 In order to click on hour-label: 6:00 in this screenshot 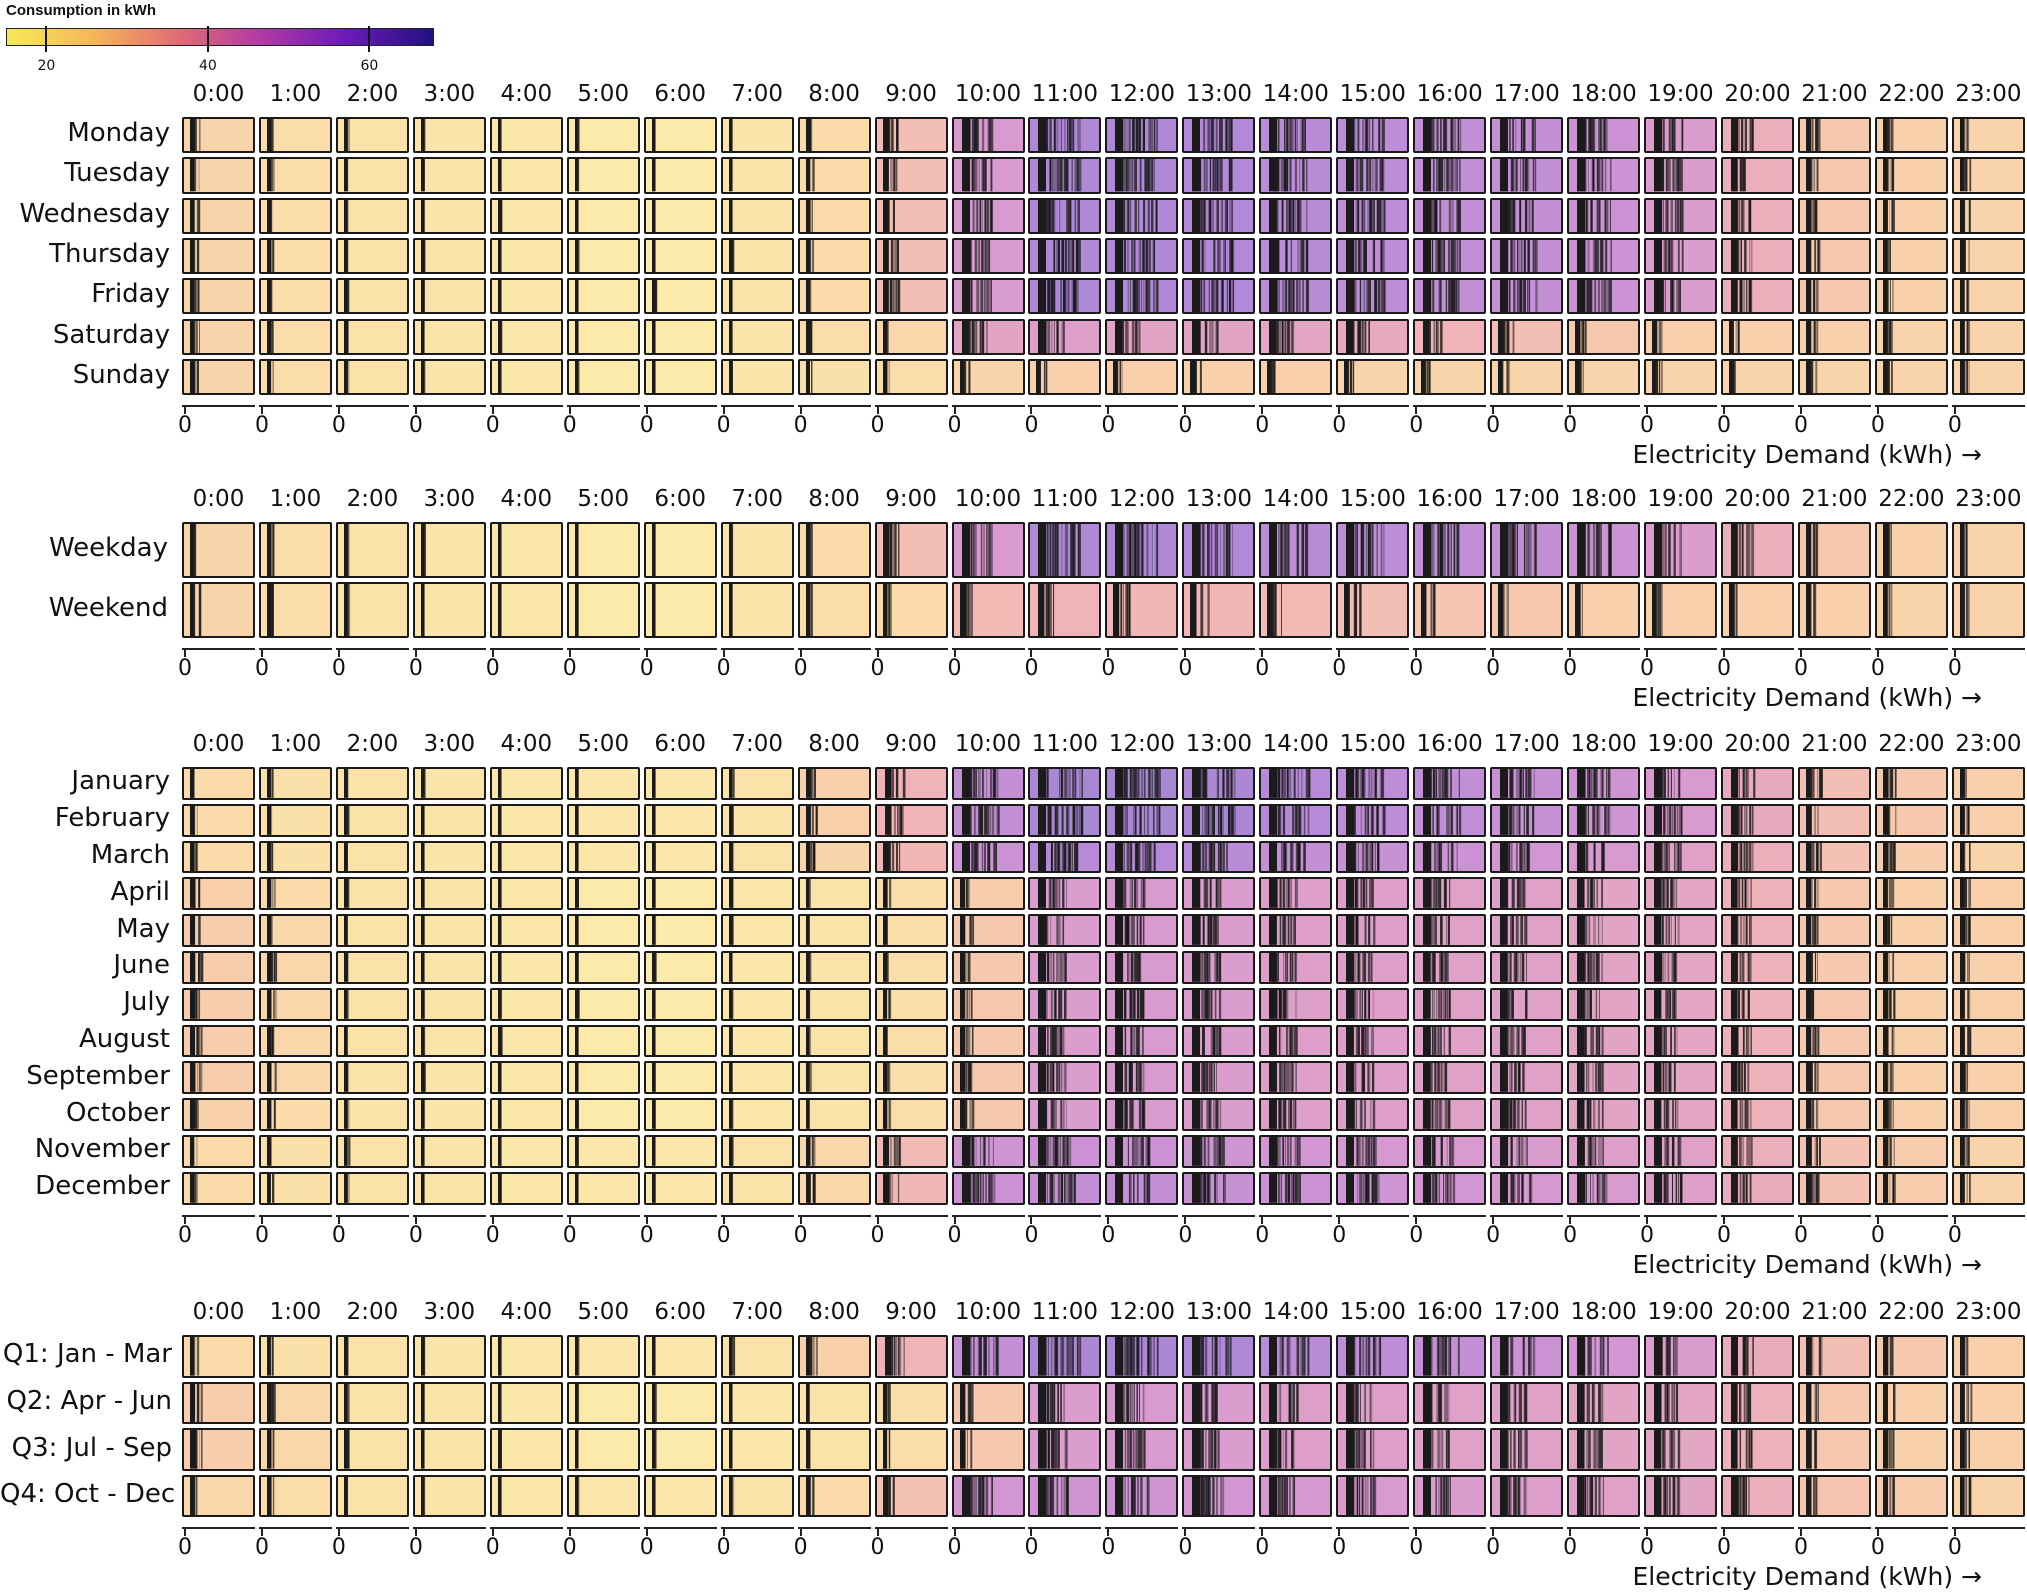, I will do `click(680, 744)`.